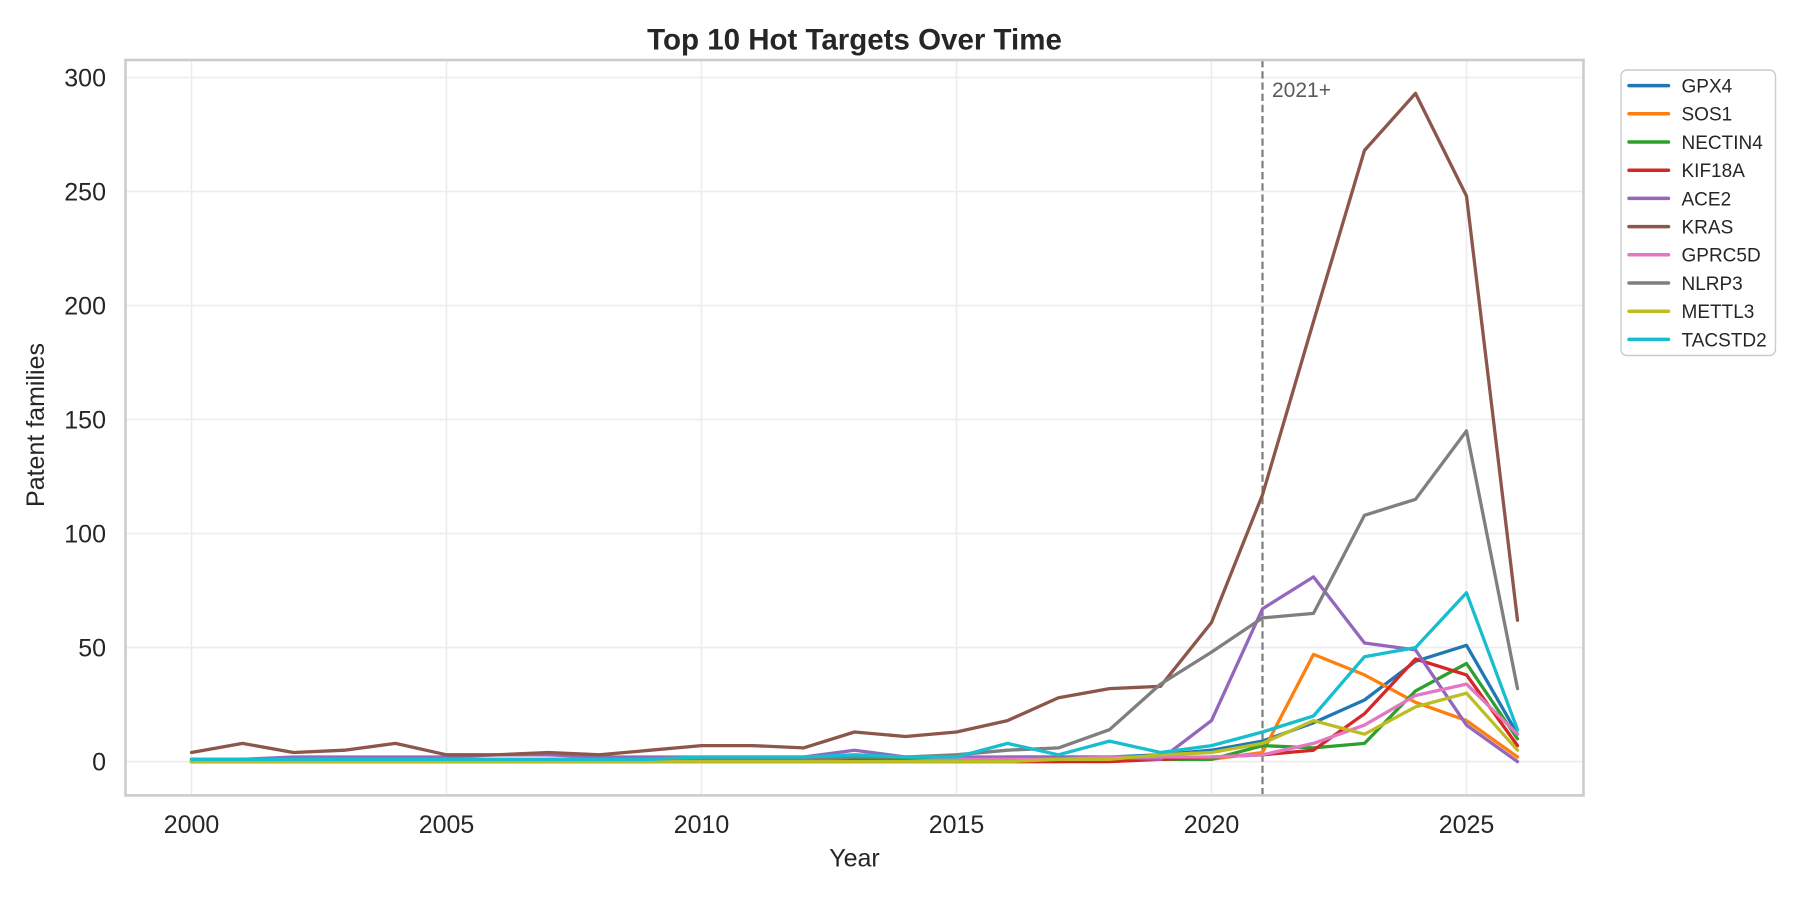 The width and height of the screenshot is (1800, 900). I want to click on svg-text: TACSTD2, so click(1724, 340).